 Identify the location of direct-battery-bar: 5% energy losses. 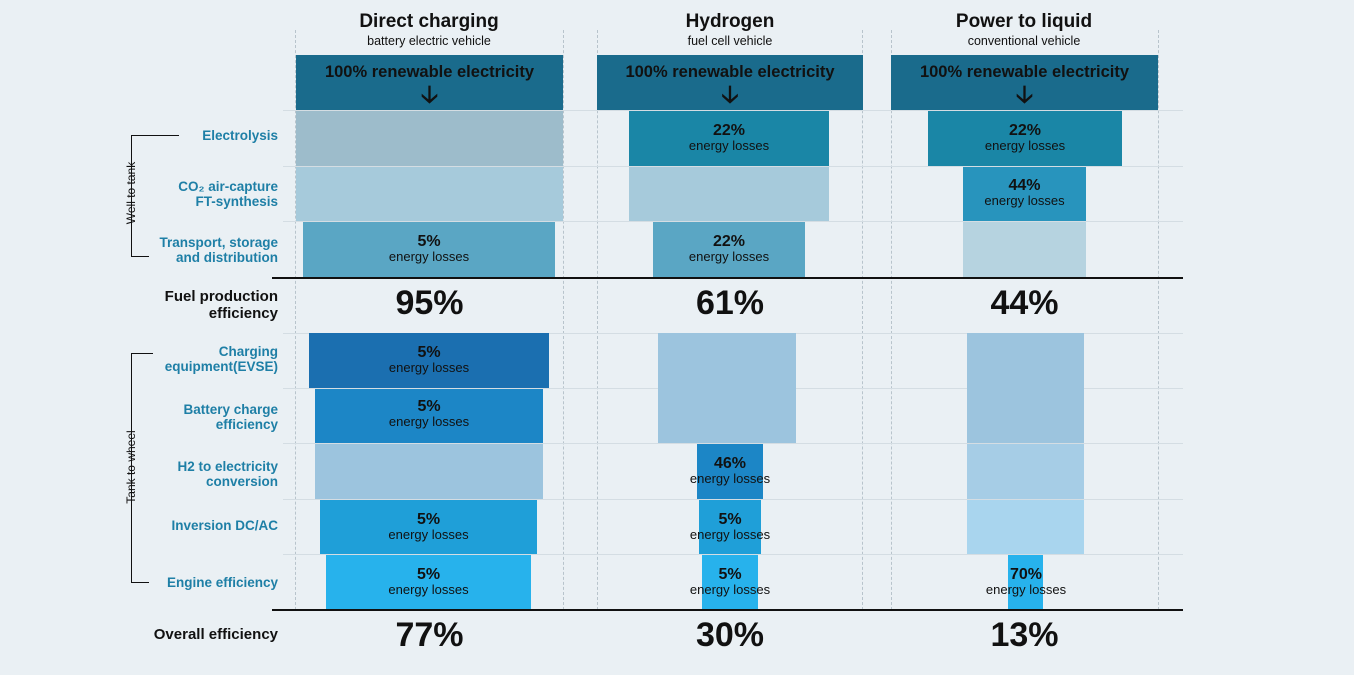
(429, 416).